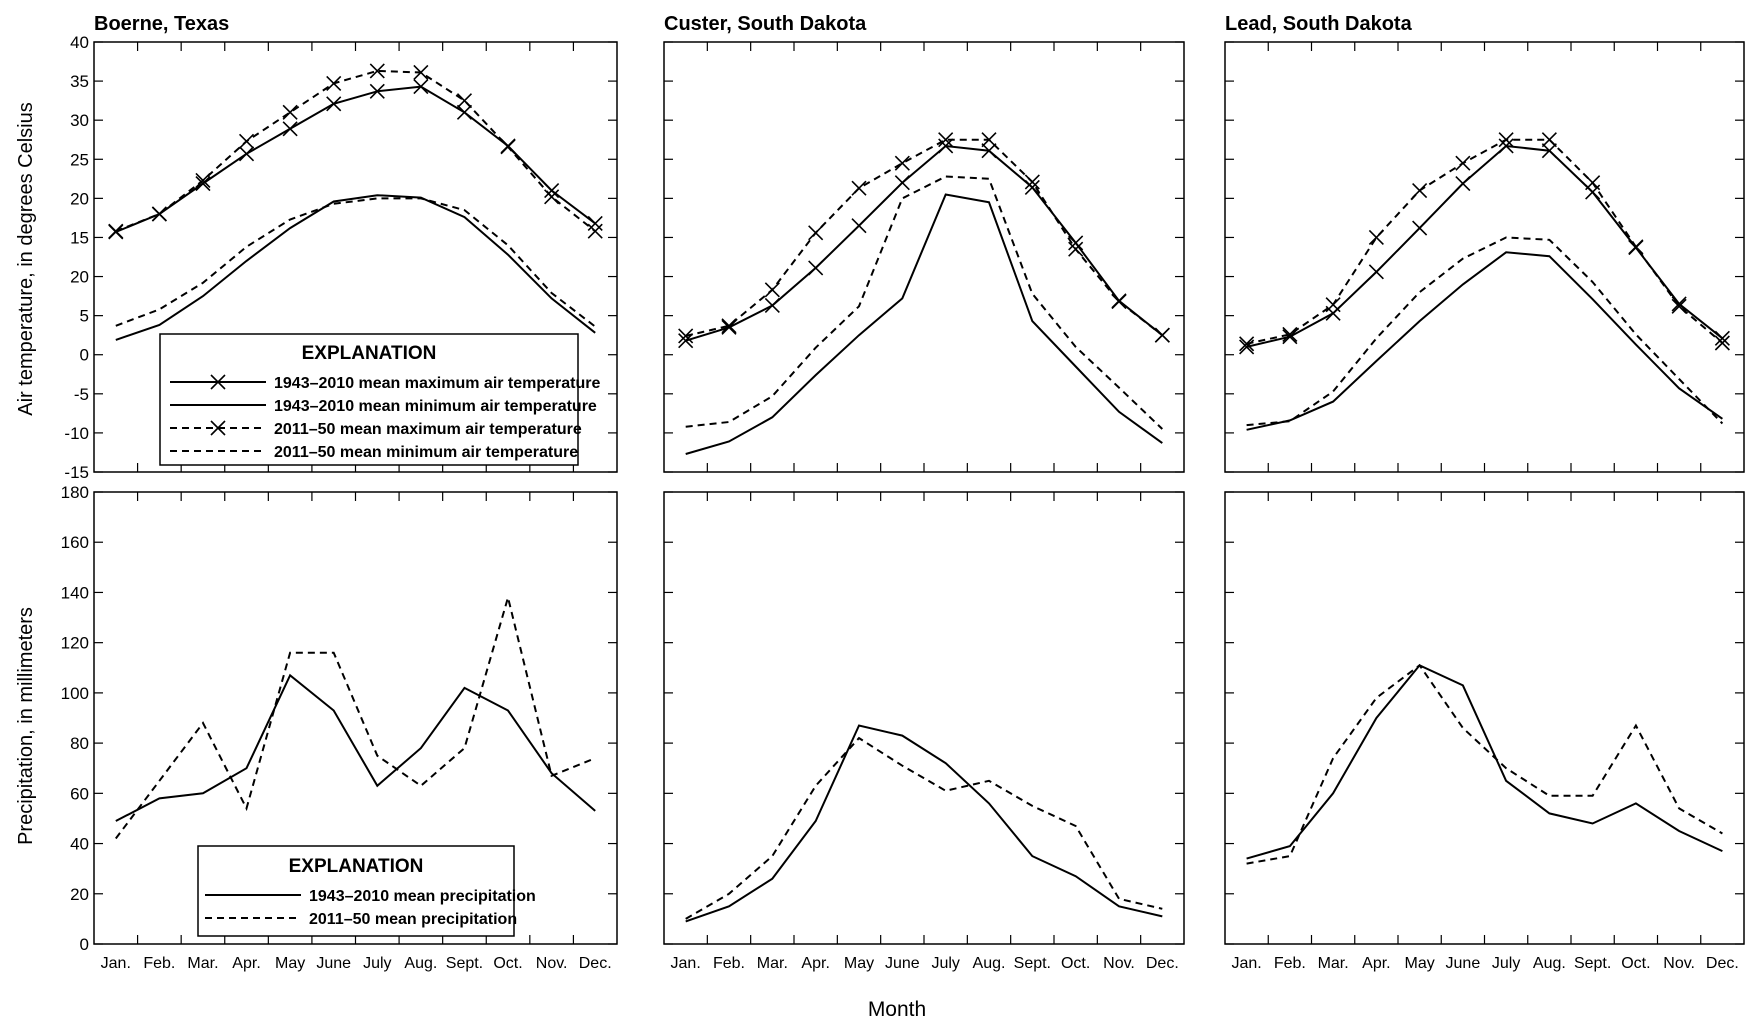 The width and height of the screenshot is (1754, 1029). What do you see at coordinates (1119, 963) in the screenshot?
I see `x-tick-label: Nov.` at bounding box center [1119, 963].